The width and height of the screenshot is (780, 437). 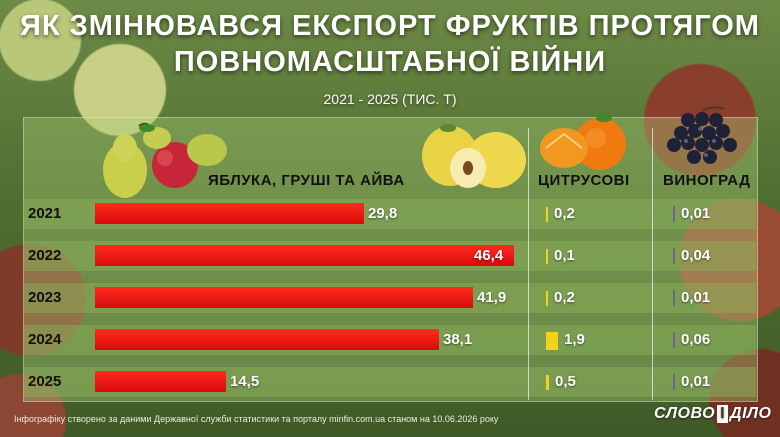 What do you see at coordinates (390, 62) in the screenshot?
I see `title-line-2: ПОВНОМАСШТАБНОЇ ВІЙНИ` at bounding box center [390, 62].